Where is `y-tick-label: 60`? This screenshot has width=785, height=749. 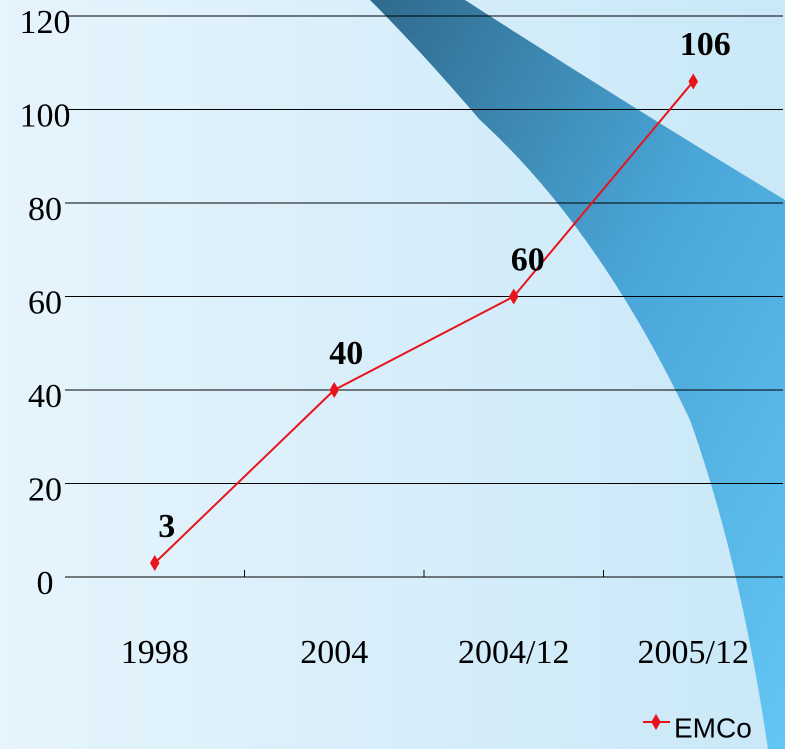
y-tick-label: 60 is located at coordinates (45, 302).